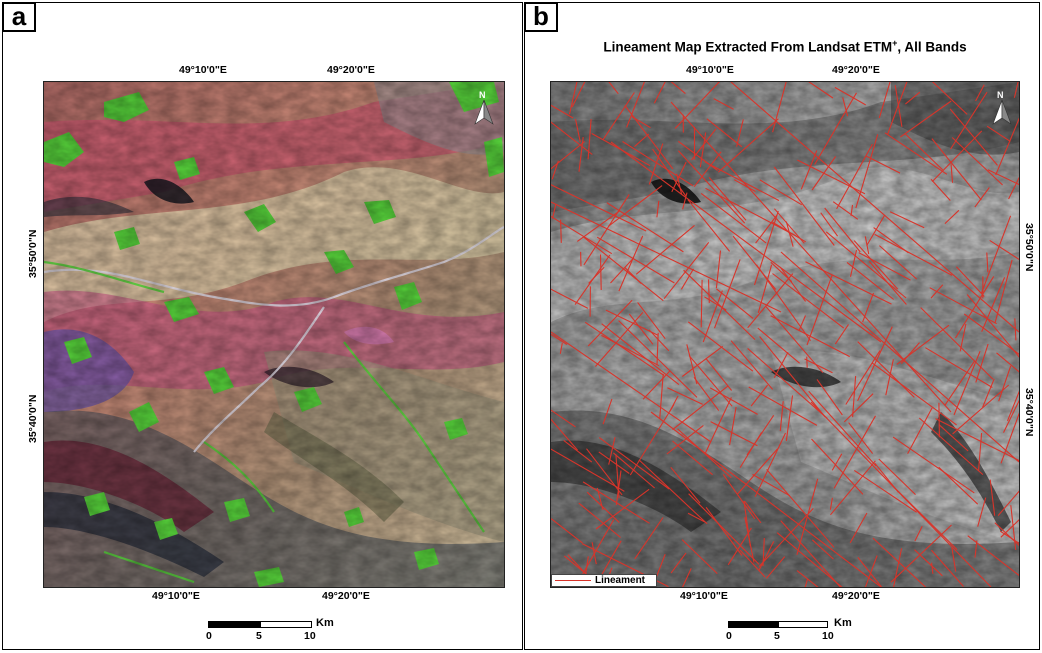 Image resolution: width=1042 pixels, height=653 pixels. What do you see at coordinates (19, 17) in the screenshot?
I see `panel-label-a: a` at bounding box center [19, 17].